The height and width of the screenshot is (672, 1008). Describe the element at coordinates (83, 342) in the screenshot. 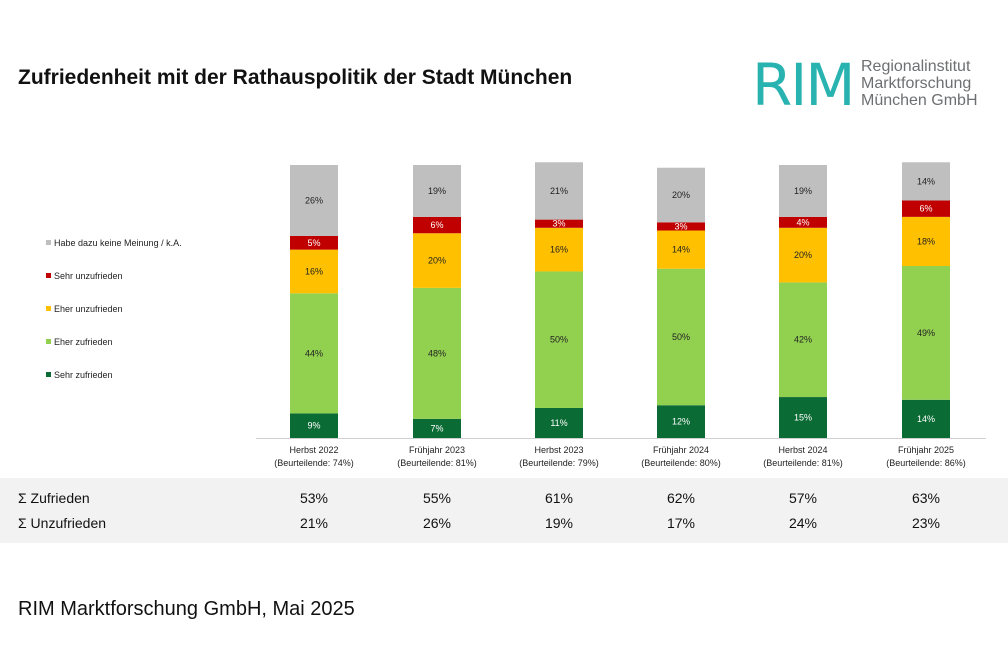

I see `legend-label: Eher zufrieden` at that location.